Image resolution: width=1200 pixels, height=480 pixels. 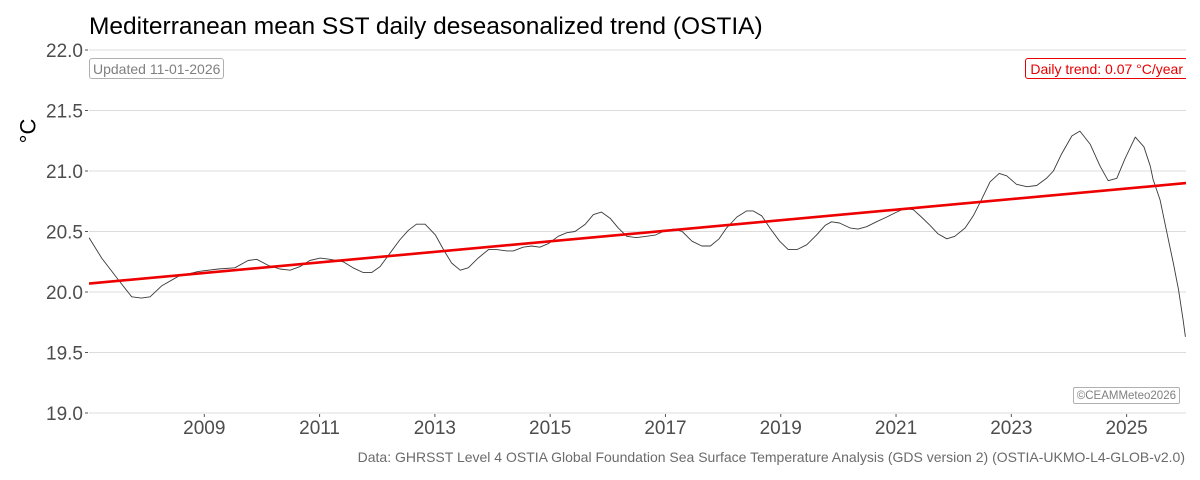 I want to click on copyright-label: ©CEAMMeteo2026, so click(x=1126, y=395).